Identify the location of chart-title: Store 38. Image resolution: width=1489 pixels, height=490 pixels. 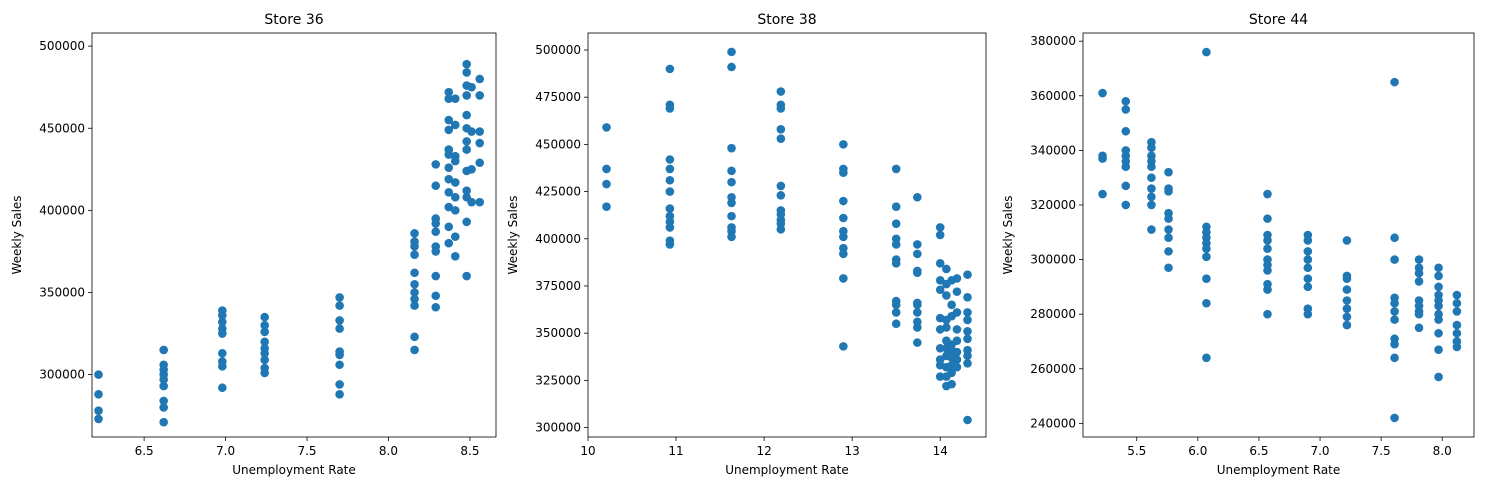
(786, 20).